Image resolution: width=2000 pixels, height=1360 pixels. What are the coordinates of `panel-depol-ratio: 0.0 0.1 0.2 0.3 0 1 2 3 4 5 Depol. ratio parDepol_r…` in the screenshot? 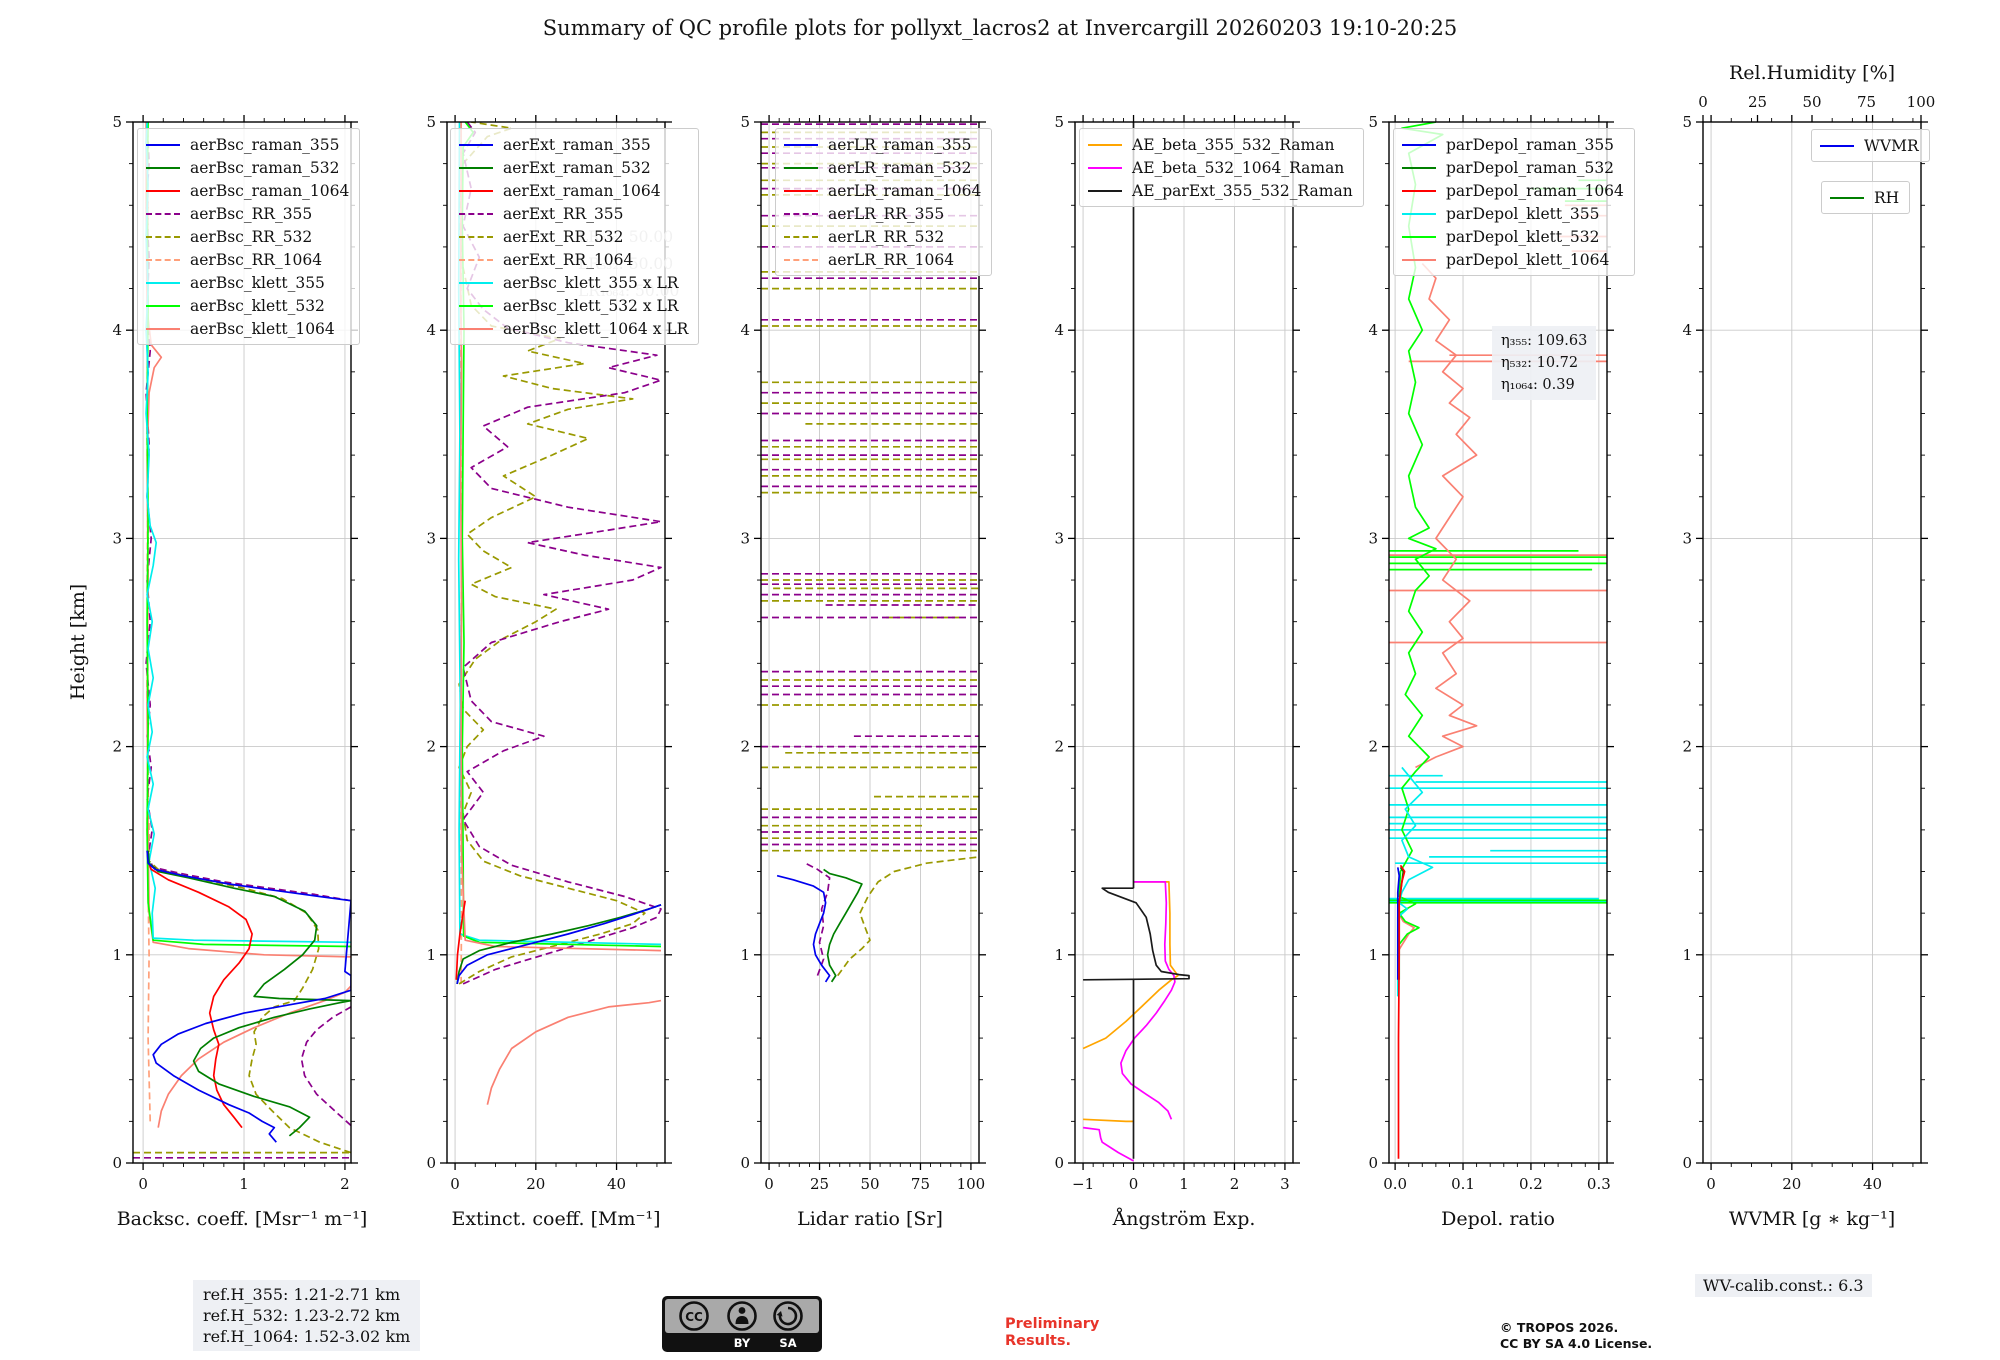 It's located at (1501, 671).